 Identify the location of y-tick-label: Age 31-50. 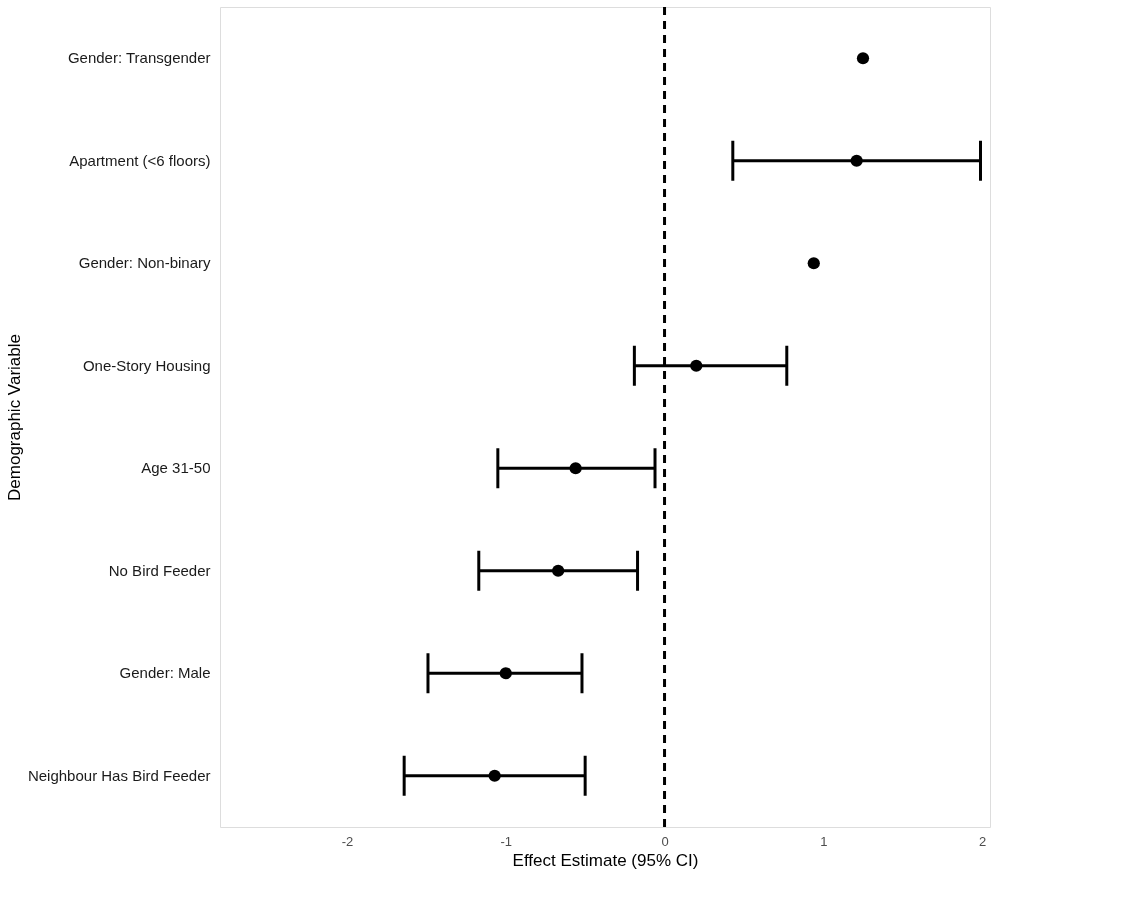
(176, 468).